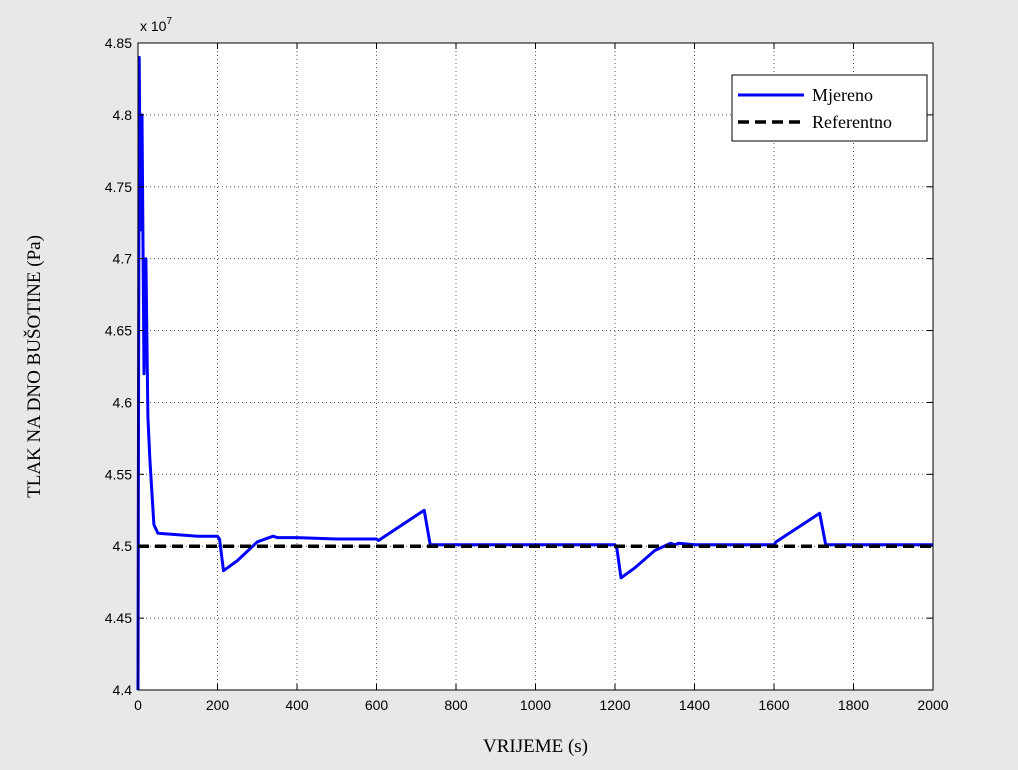  Describe the element at coordinates (138, 705) in the screenshot. I see `x-tick-label: 0` at that location.